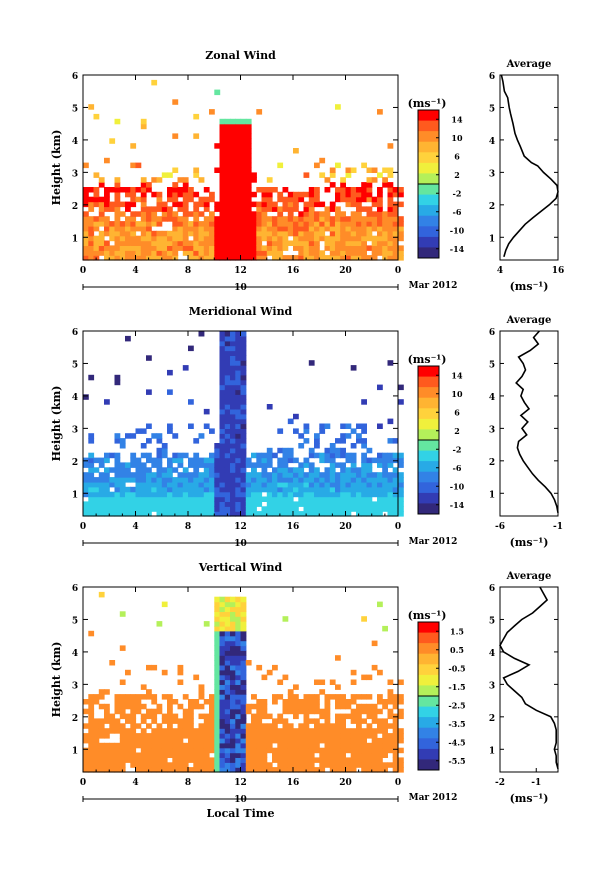  Describe the element at coordinates (457, 449) in the screenshot. I see `colorbar-tick-label: -2` at that location.